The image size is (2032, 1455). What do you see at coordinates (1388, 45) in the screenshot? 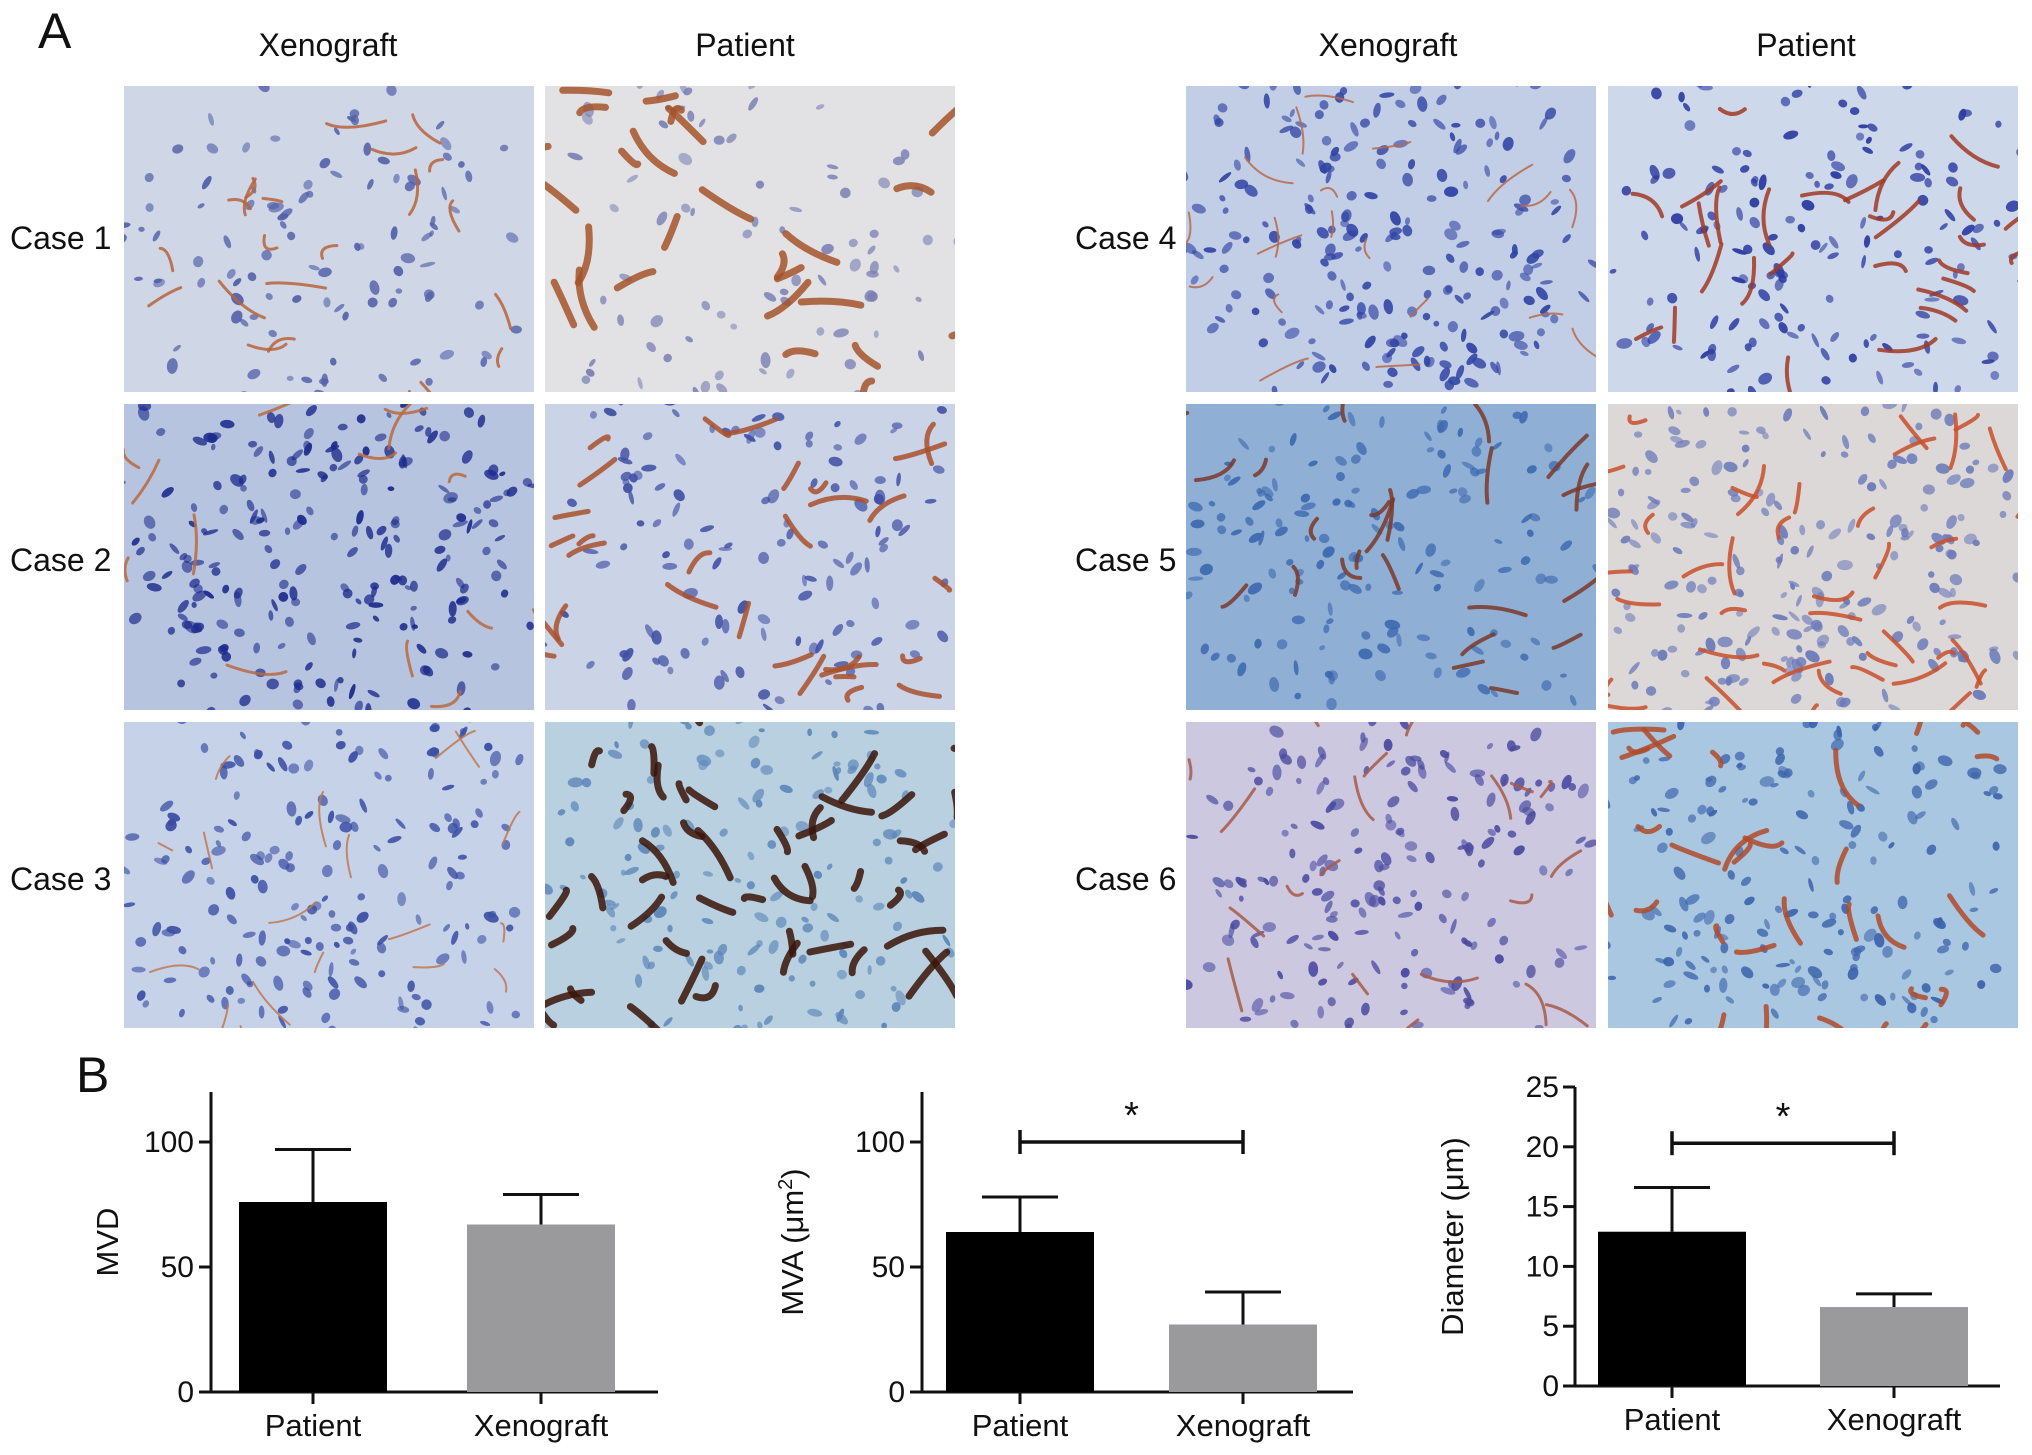
I see `group2-col-head-xenograft: Xenograft` at bounding box center [1388, 45].